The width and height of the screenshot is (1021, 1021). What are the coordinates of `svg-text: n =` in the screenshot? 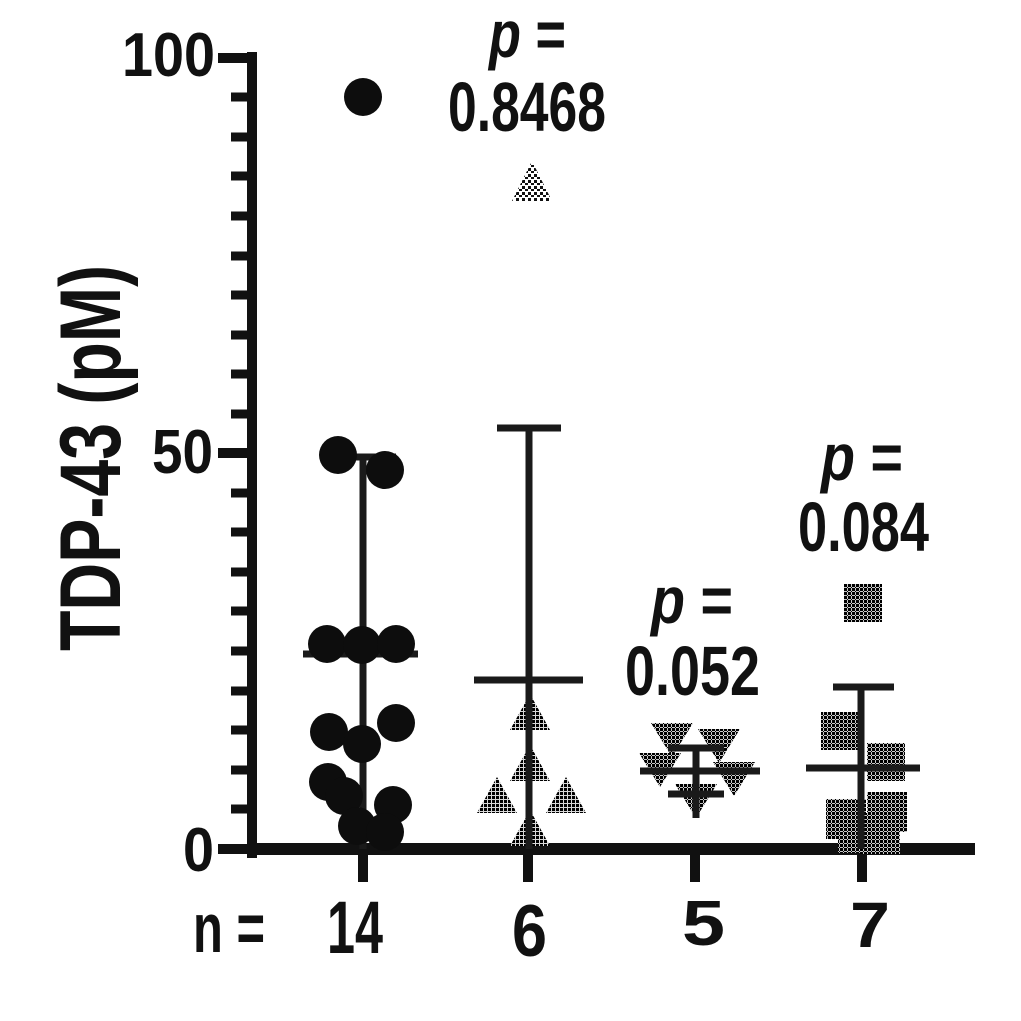 It's located at (229, 928).